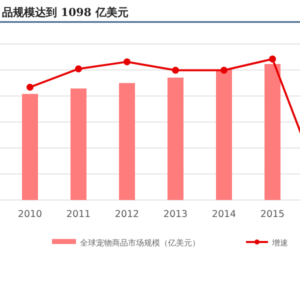  What do you see at coordinates (65, 12) in the screenshot?
I see `chart-title: 品规模达到 1098 亿美元` at bounding box center [65, 12].